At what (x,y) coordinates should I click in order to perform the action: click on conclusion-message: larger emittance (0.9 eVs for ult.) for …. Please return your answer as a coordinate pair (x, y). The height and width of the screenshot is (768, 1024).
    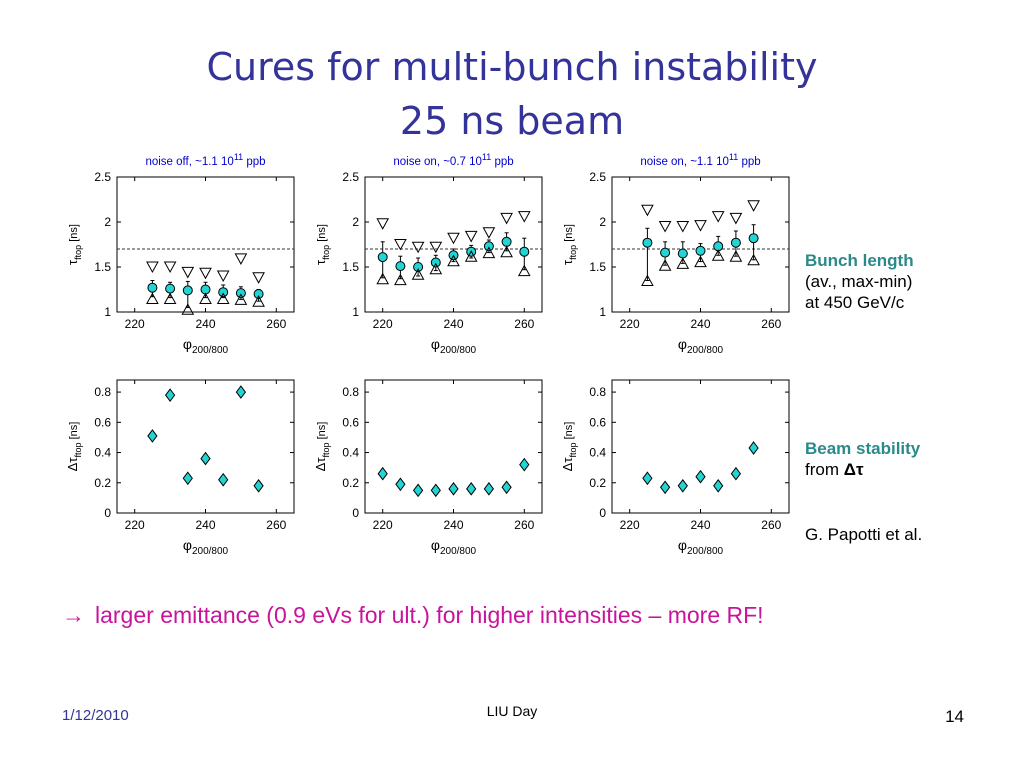
    Looking at the image, I should click on (429, 615).